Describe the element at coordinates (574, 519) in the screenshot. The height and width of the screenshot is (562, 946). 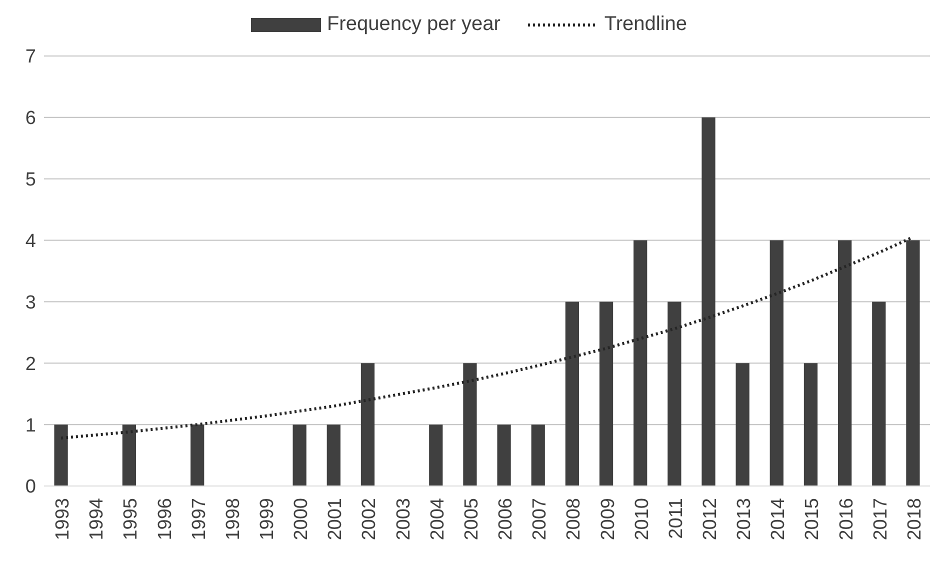
I see `x-tick-label: 2008` at that location.